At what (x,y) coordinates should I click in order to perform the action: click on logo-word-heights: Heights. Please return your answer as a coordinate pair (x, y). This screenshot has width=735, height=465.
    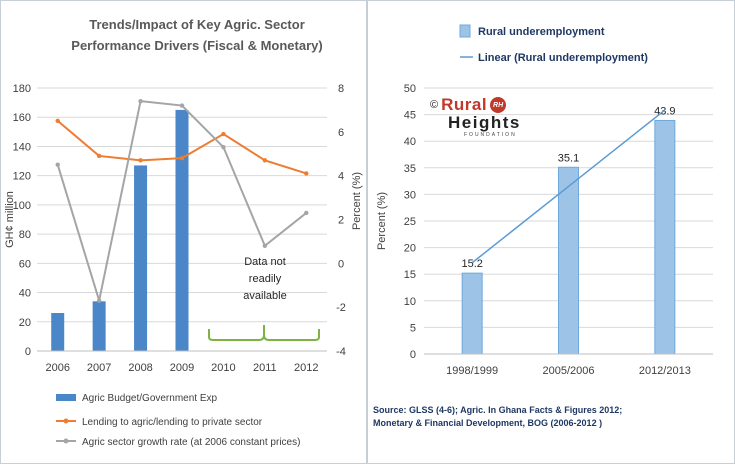
    Looking at the image, I should click on (484, 122).